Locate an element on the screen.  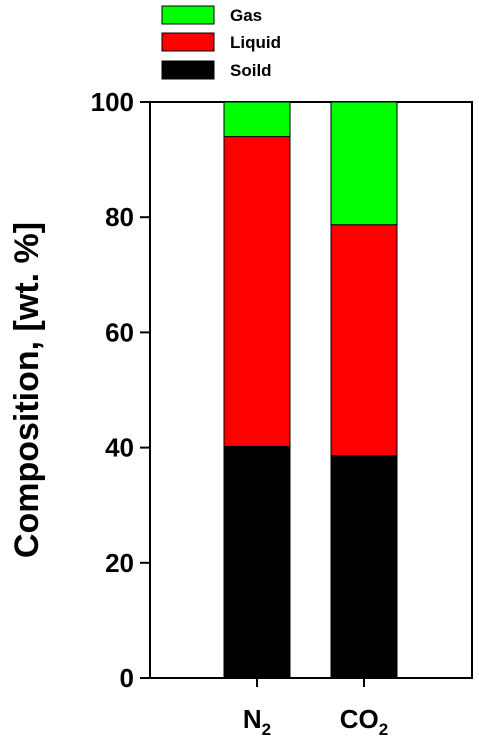
bar-gas-n2 is located at coordinates (257, 119).